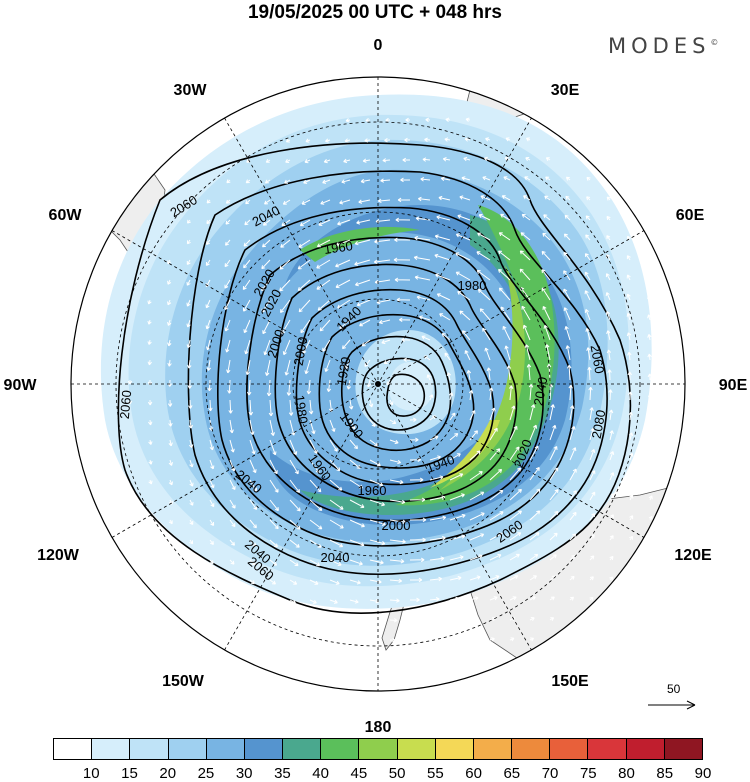 This screenshot has height=782, width=750. Describe the element at coordinates (378, 45) in the screenshot. I see `lon-label-0: 0` at that location.